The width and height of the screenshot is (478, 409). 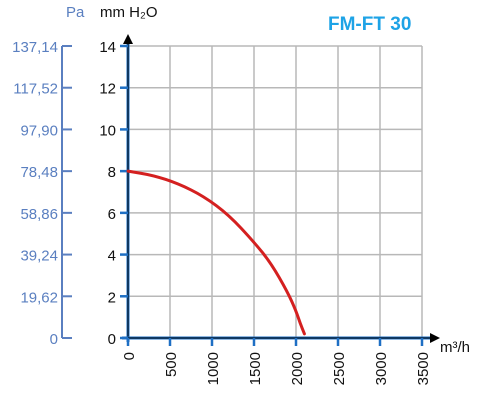 What do you see at coordinates (129, 356) in the screenshot?
I see `x-tick-label: 0` at bounding box center [129, 356].